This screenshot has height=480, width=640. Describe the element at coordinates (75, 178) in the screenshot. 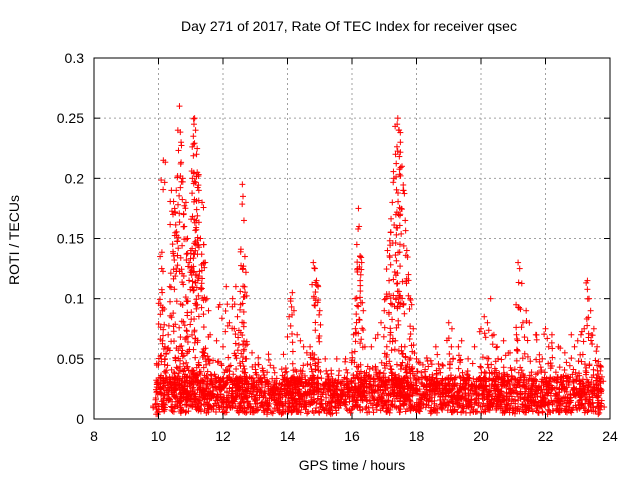

I see `y-tick-label: 0.2` at that location.